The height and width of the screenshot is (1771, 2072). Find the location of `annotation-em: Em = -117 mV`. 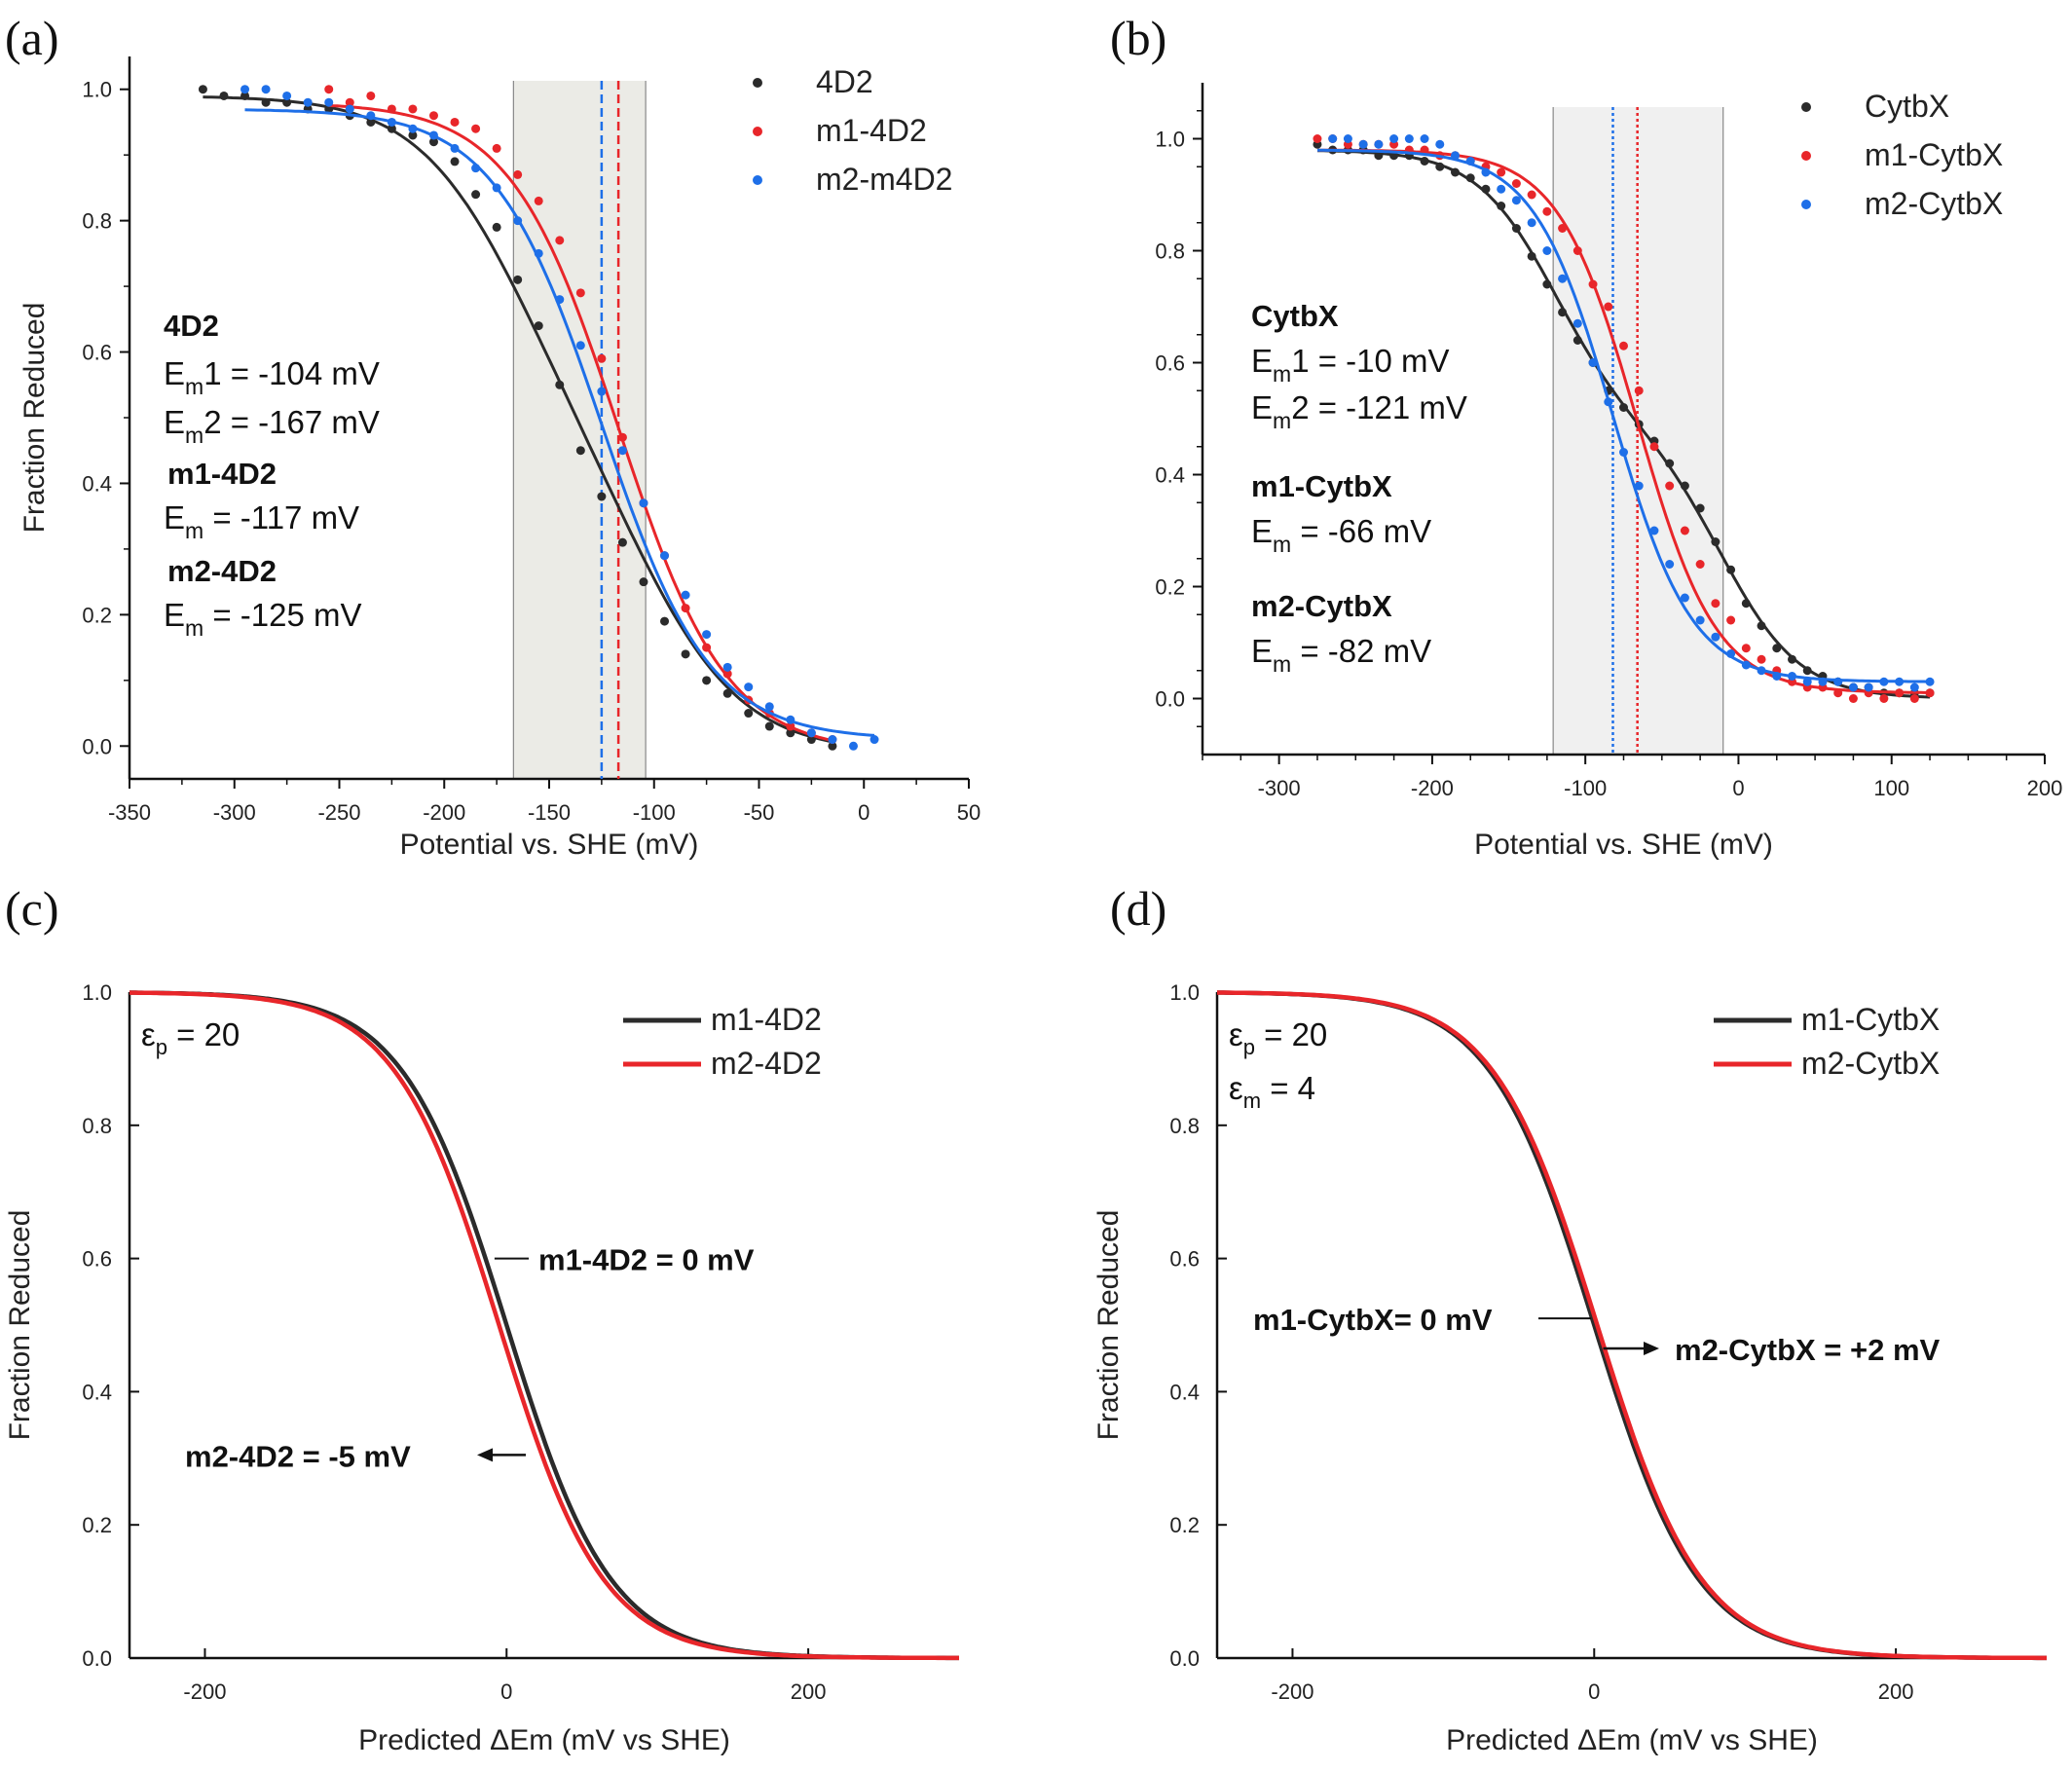

annotation-em: Em = -117 mV is located at coordinates (261, 521).